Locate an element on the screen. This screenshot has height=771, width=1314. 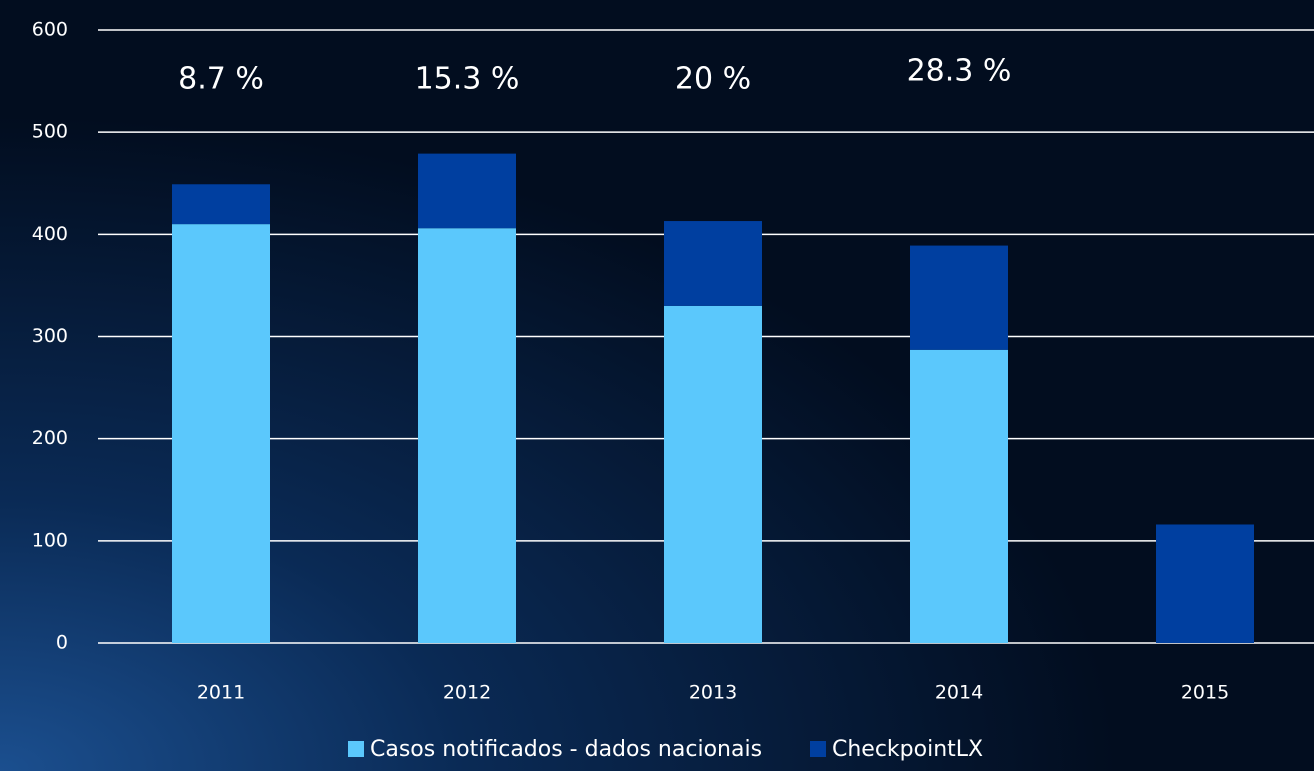
annotation: 28.3 % is located at coordinates (959, 71).